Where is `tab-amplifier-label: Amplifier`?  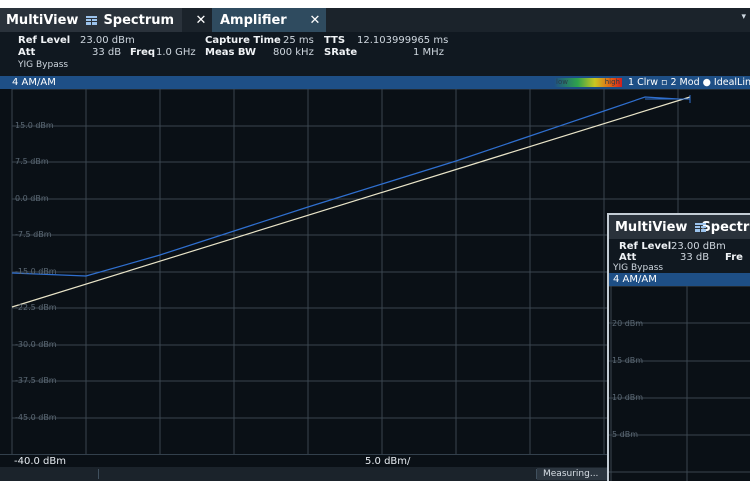
tab-amplifier-label: Amplifier is located at coordinates (253, 20).